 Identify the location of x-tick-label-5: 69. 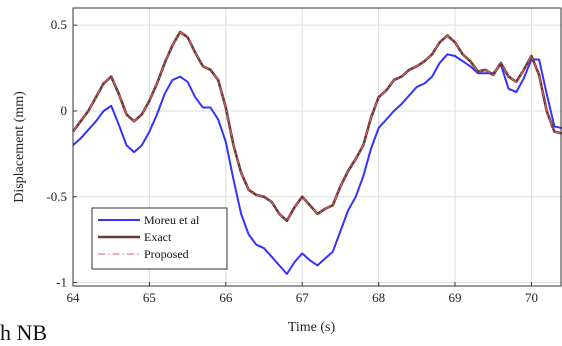
(455, 297).